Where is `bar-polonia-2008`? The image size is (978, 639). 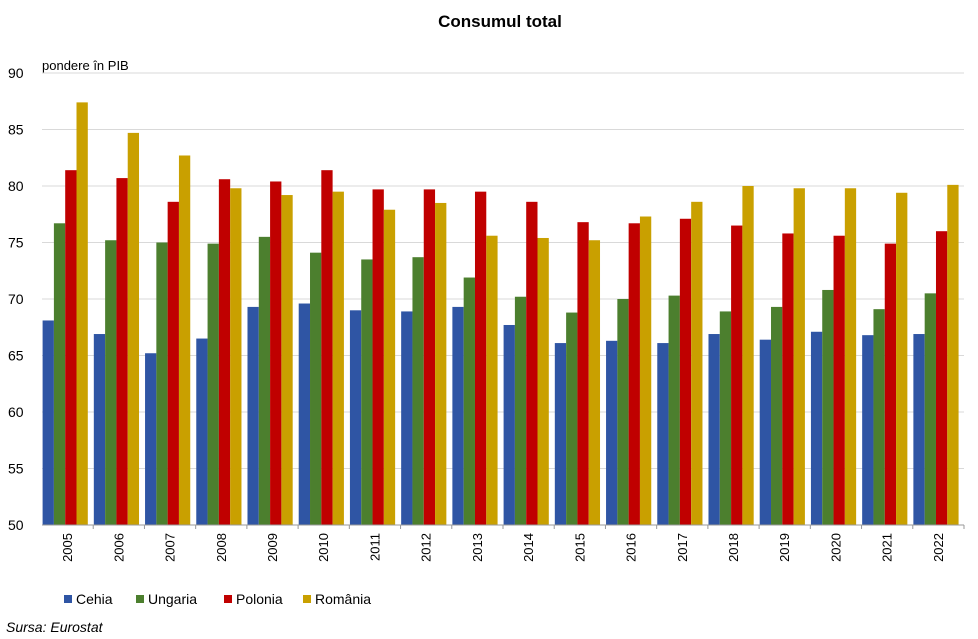 bar-polonia-2008 is located at coordinates (224, 352).